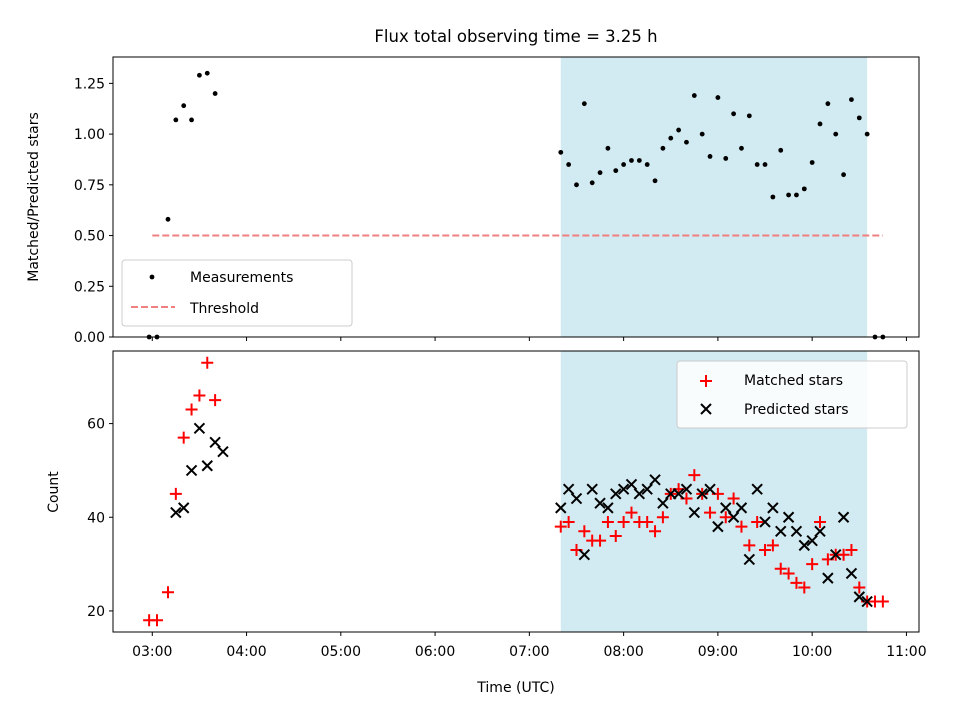  What do you see at coordinates (96, 518) in the screenshot?
I see `bottom-y-tick-label: 40` at bounding box center [96, 518].